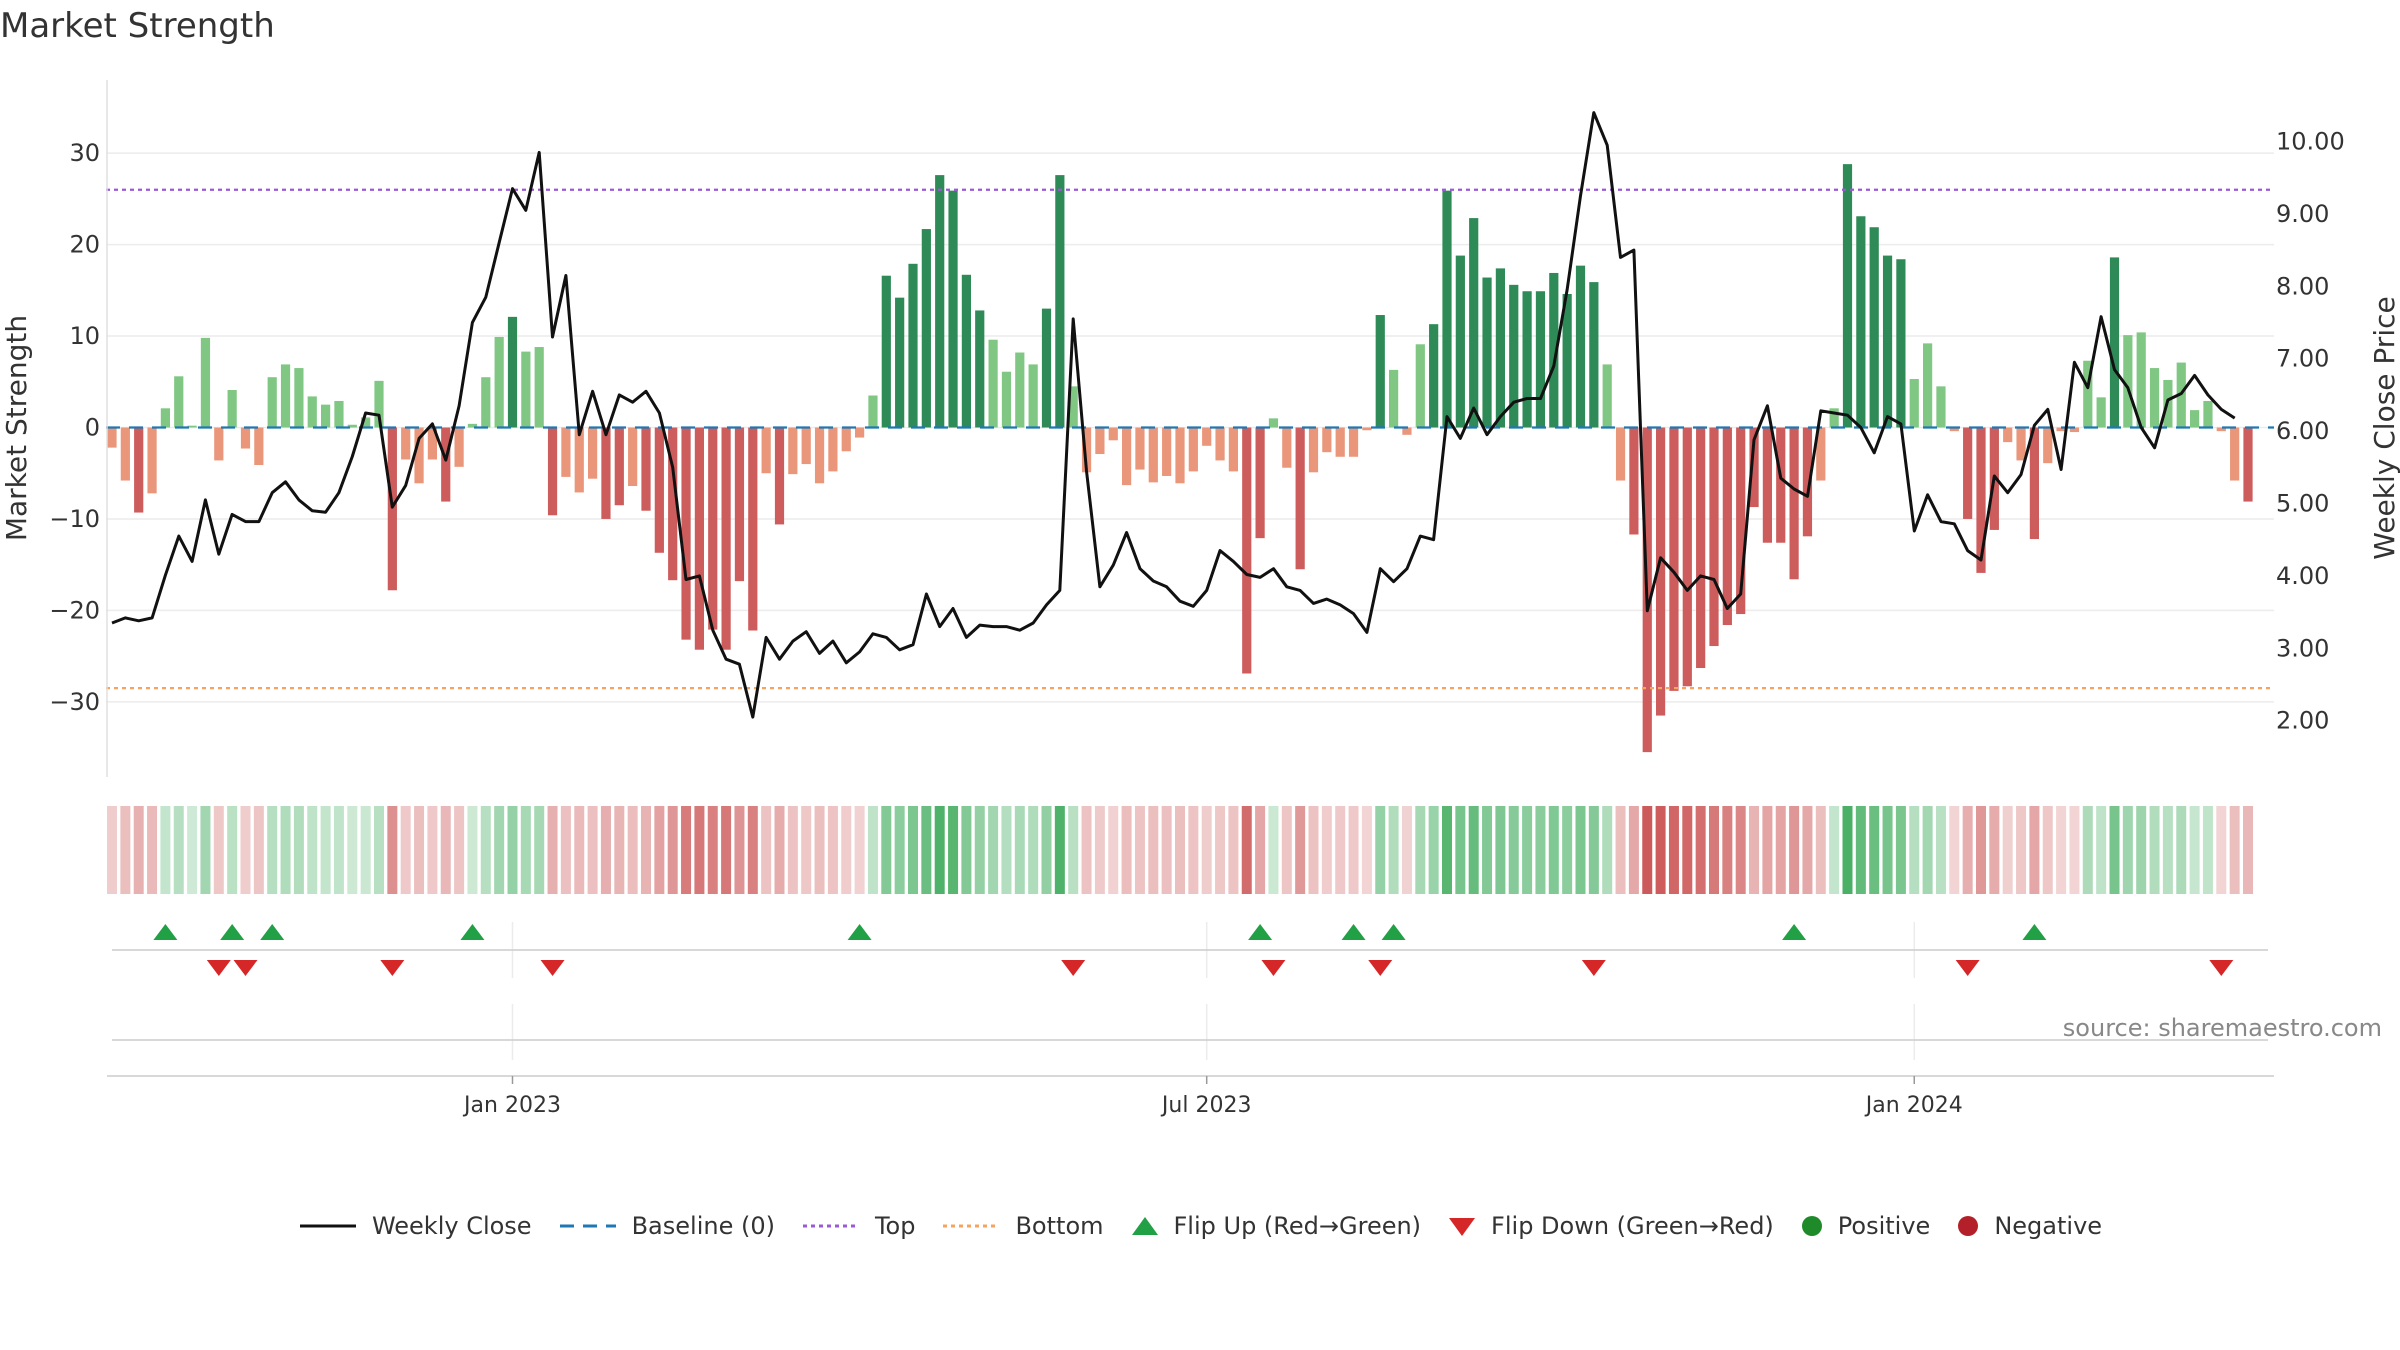 The image size is (2400, 1350). Describe the element at coordinates (1610, 1226) in the screenshot. I see `legend-item-flip-down: Flip Down (Green→Red)` at that location.